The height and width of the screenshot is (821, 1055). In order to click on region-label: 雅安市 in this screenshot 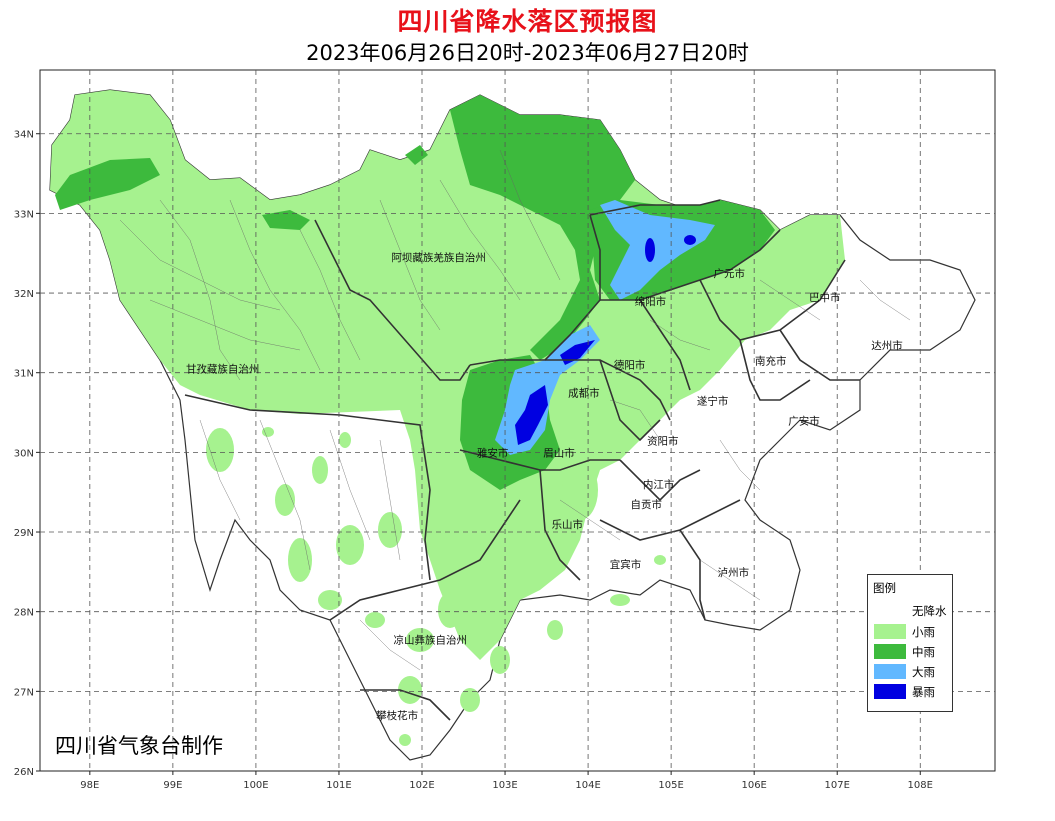, I will do `click(493, 452)`.